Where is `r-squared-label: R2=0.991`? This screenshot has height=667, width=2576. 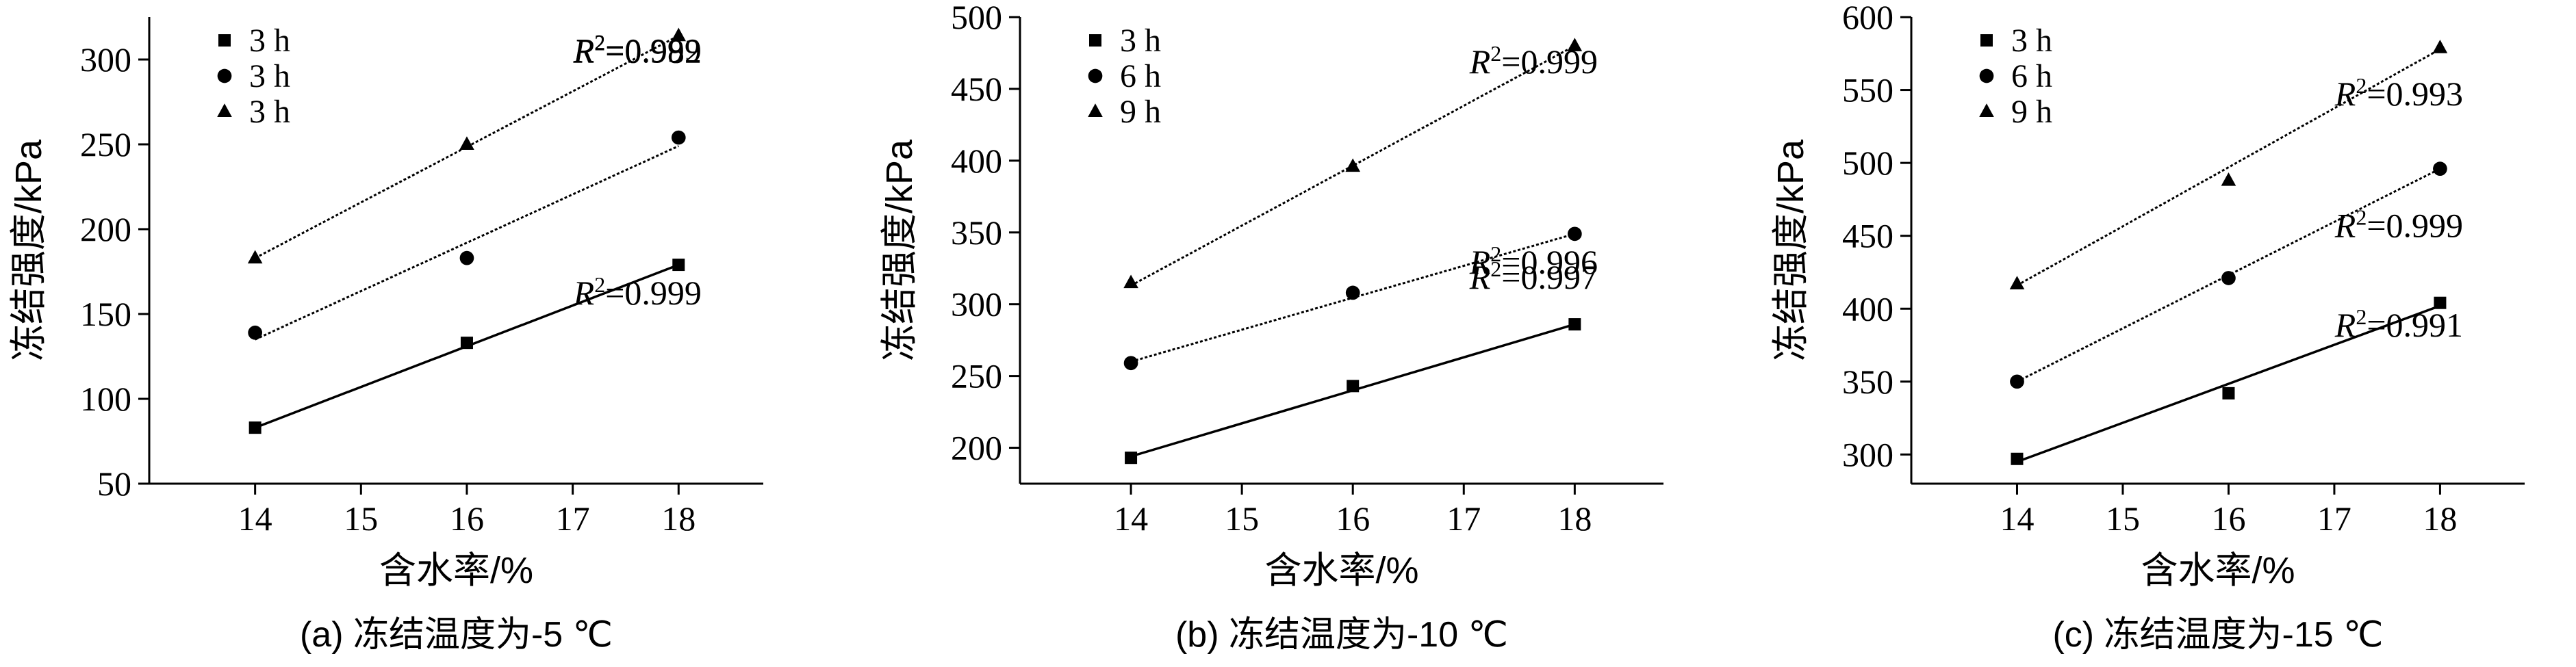 r-squared-label: R2=0.991 is located at coordinates (2398, 324).